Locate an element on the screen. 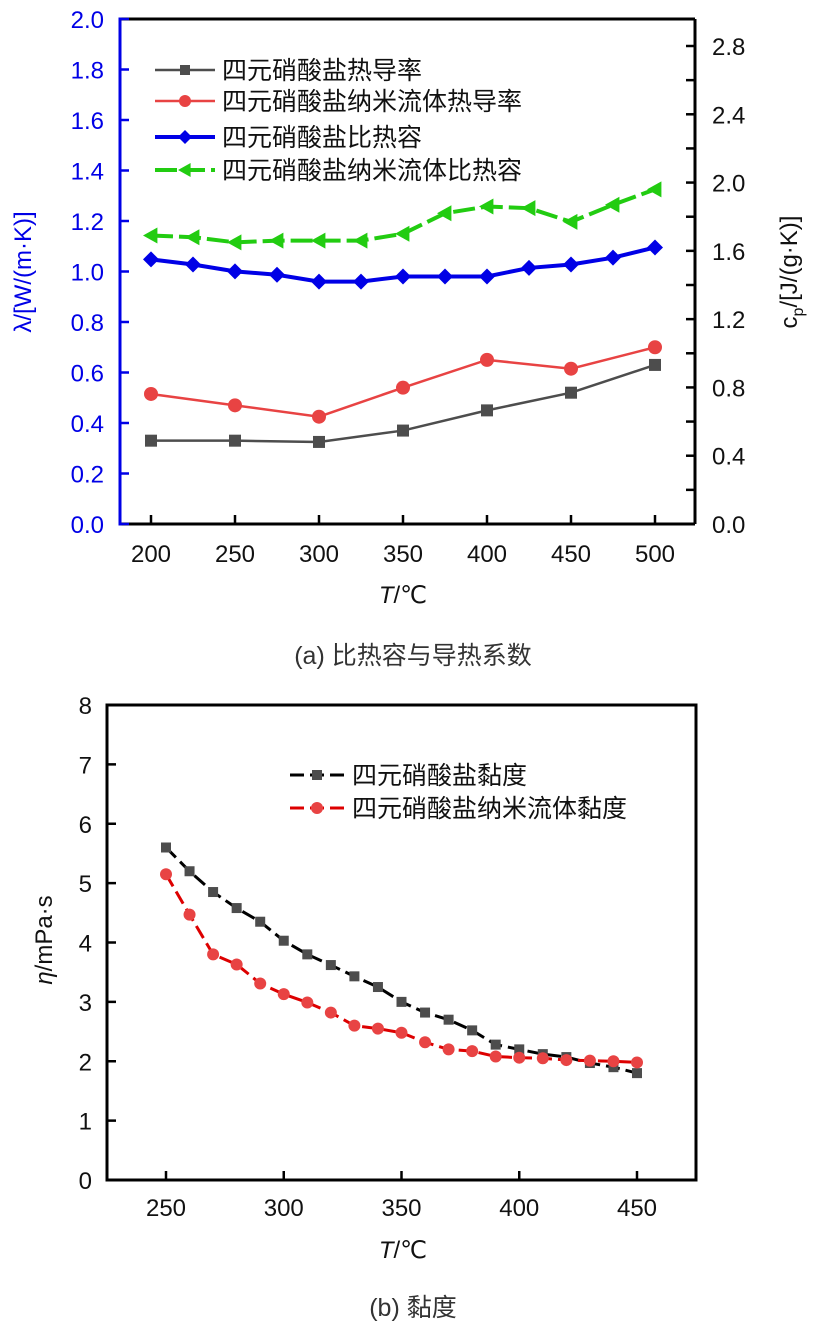 This screenshot has width=827, height=1324. chart-b-xlabel: T/℃ is located at coordinates (403, 1250).